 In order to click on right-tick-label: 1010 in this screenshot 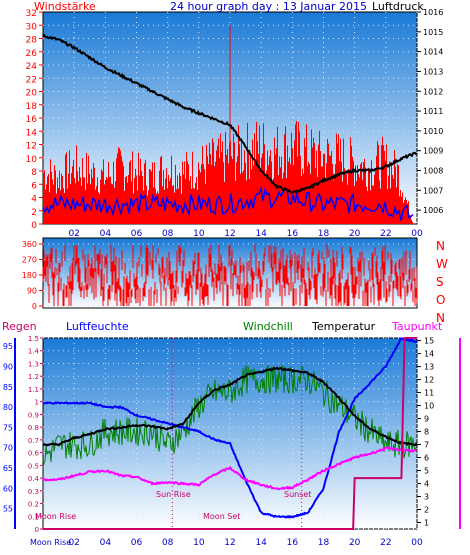, I will do `click(433, 131)`.